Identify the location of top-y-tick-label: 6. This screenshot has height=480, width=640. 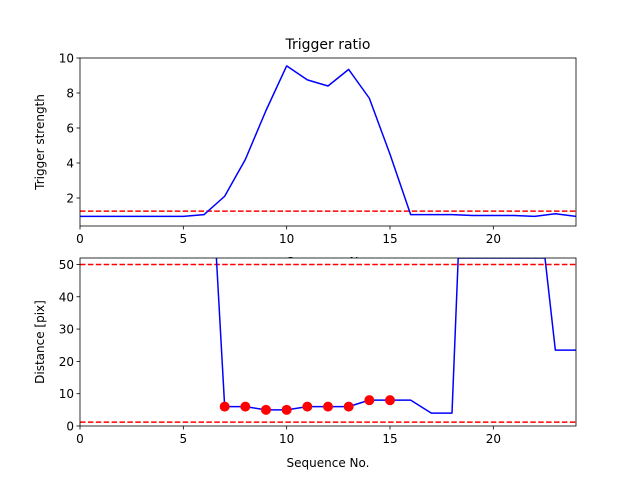
(70, 129).